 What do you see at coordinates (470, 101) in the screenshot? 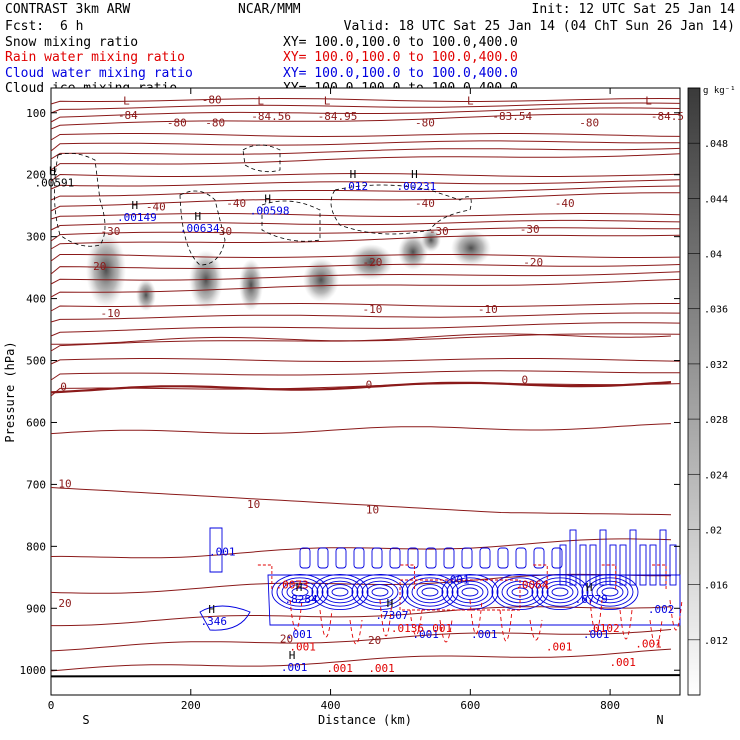
I see `low-marker: L` at bounding box center [470, 101].